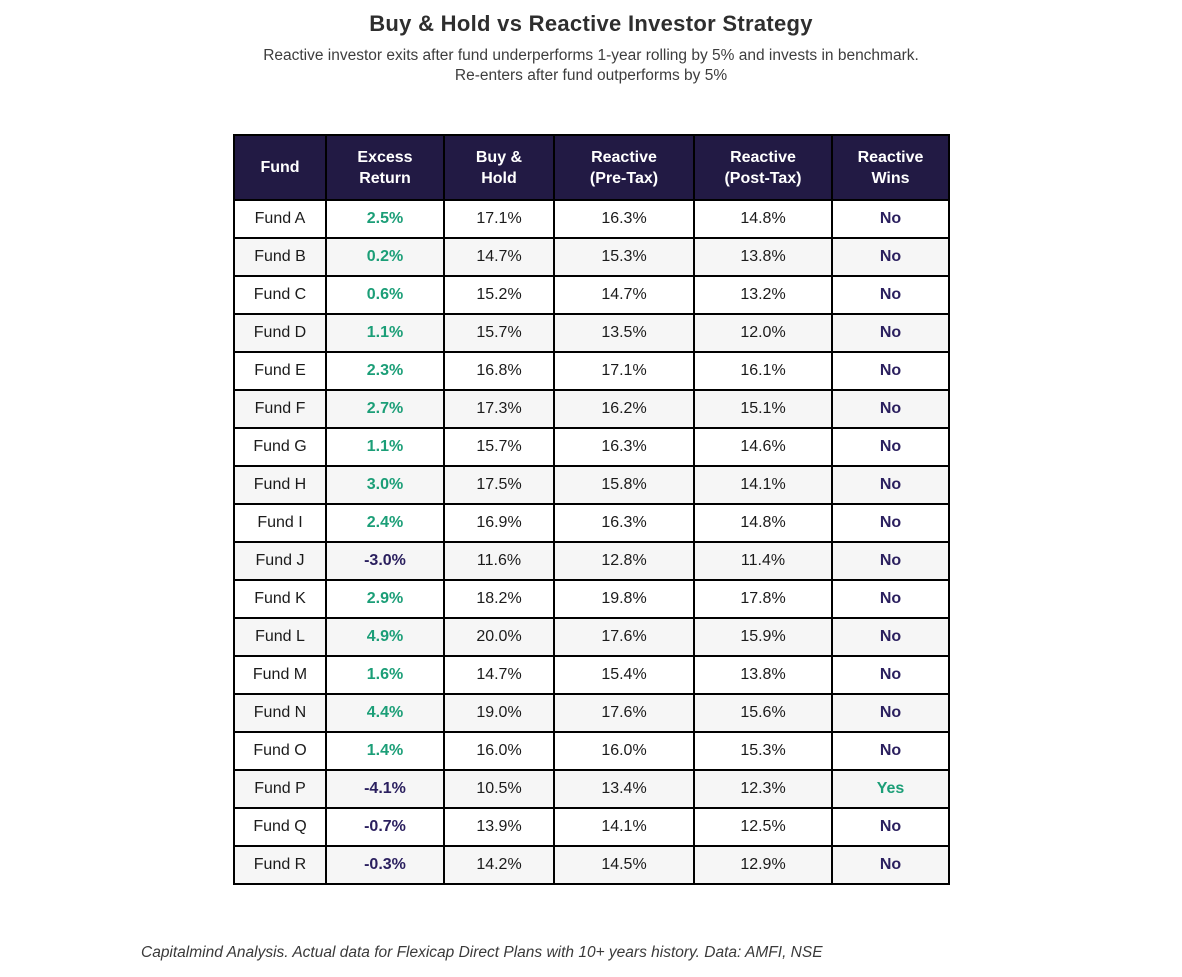 The height and width of the screenshot is (977, 1182). Describe the element at coordinates (591, 485) in the screenshot. I see `table-row: Fund H 3.0% 17.5% 15.8% 14.1% No` at that location.